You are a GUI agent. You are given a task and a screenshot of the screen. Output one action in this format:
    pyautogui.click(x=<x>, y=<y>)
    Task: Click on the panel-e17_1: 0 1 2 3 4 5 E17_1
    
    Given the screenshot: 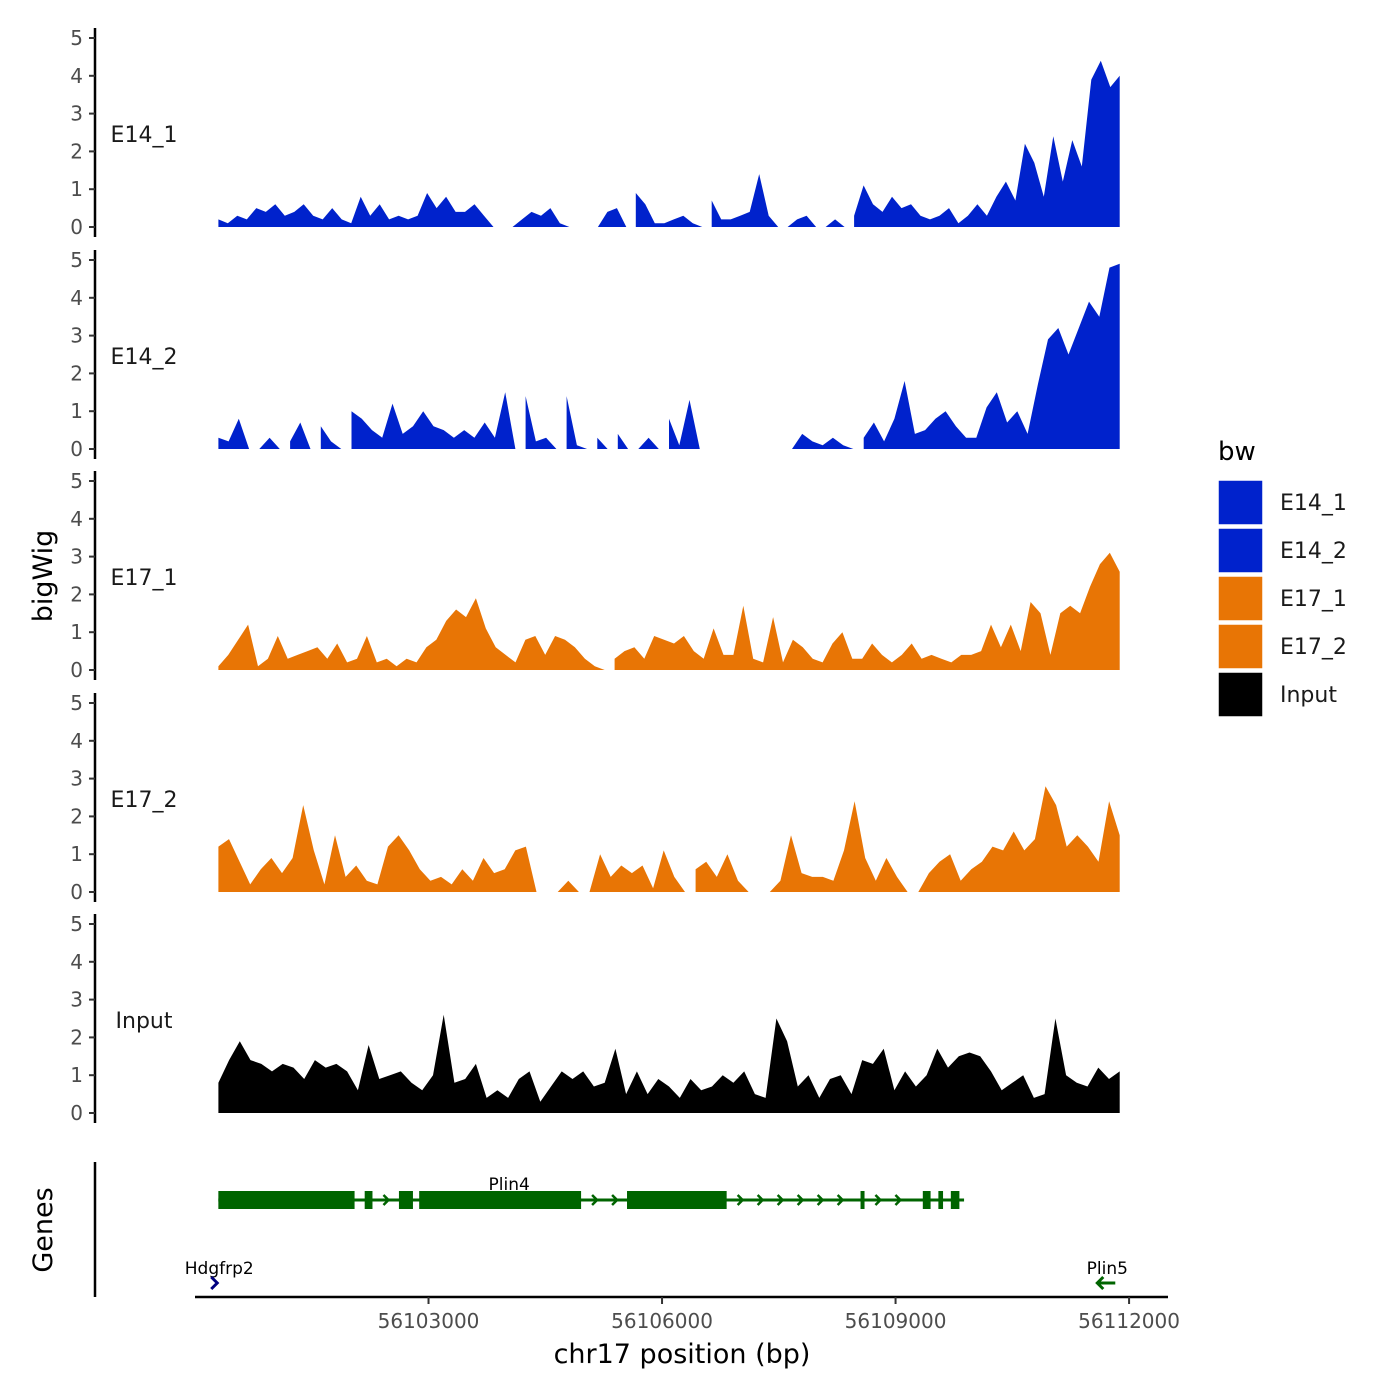 What is the action you would take?
    pyautogui.click(x=595, y=575)
    